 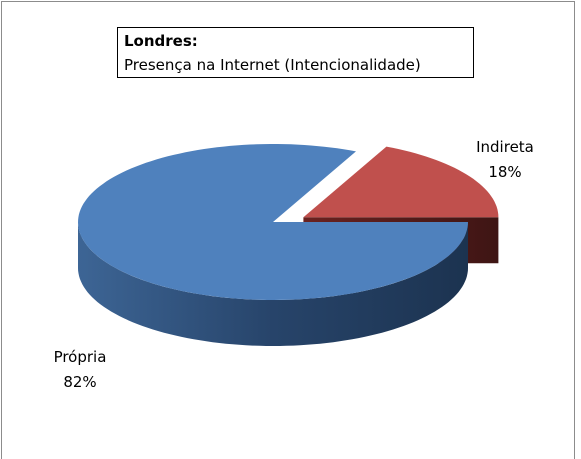 I want to click on slice-label: Própria, so click(x=80, y=357).